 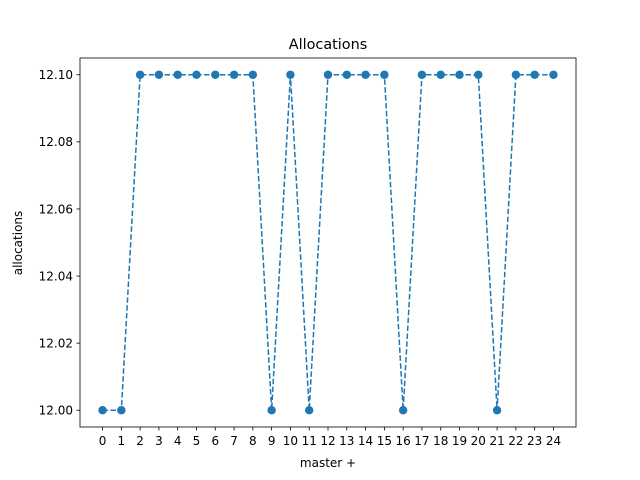 What do you see at coordinates (496, 441) in the screenshot?
I see `x-tick-label: 21` at bounding box center [496, 441].